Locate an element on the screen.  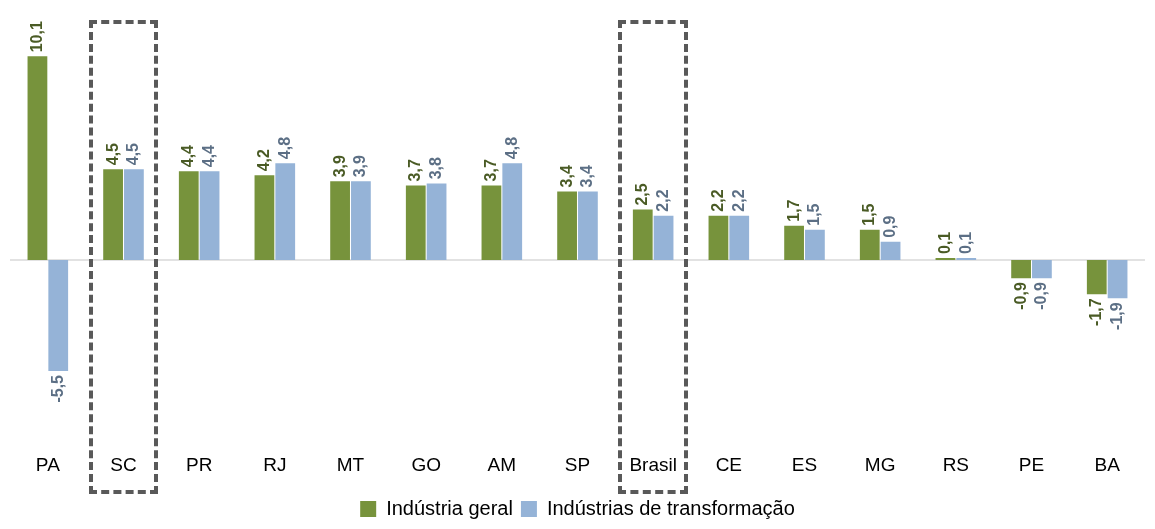
x-tick-label: ES is located at coordinates (804, 464).